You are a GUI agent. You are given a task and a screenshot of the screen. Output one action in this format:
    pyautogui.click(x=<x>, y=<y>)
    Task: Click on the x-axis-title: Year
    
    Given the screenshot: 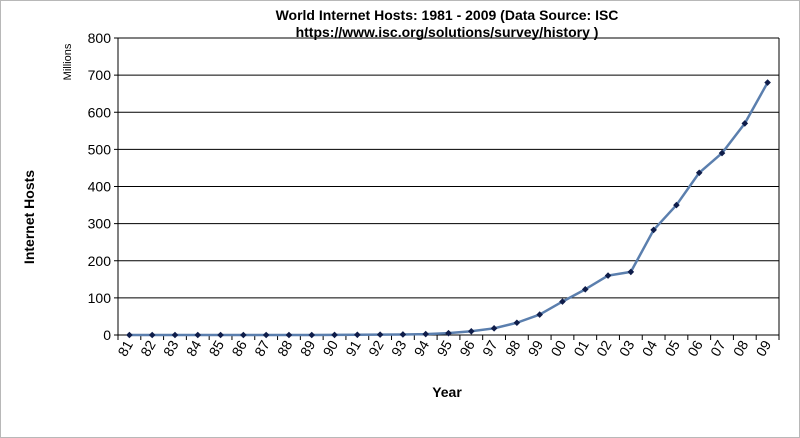 What is the action you would take?
    pyautogui.click(x=447, y=392)
    